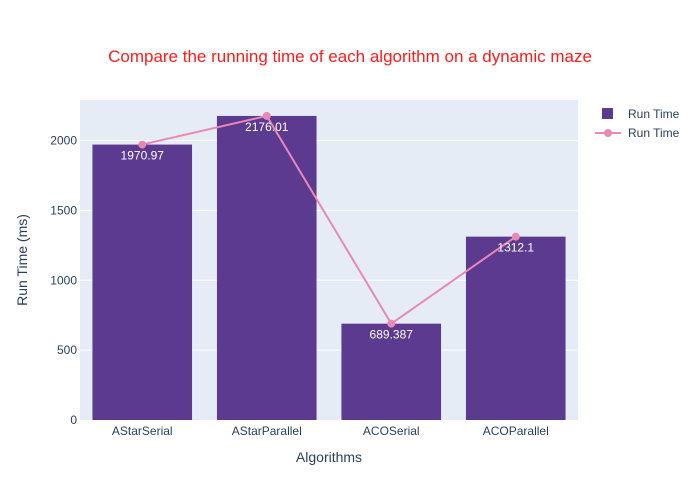 The width and height of the screenshot is (700, 500). I want to click on x-axis-title: Algorithms, so click(329, 457).